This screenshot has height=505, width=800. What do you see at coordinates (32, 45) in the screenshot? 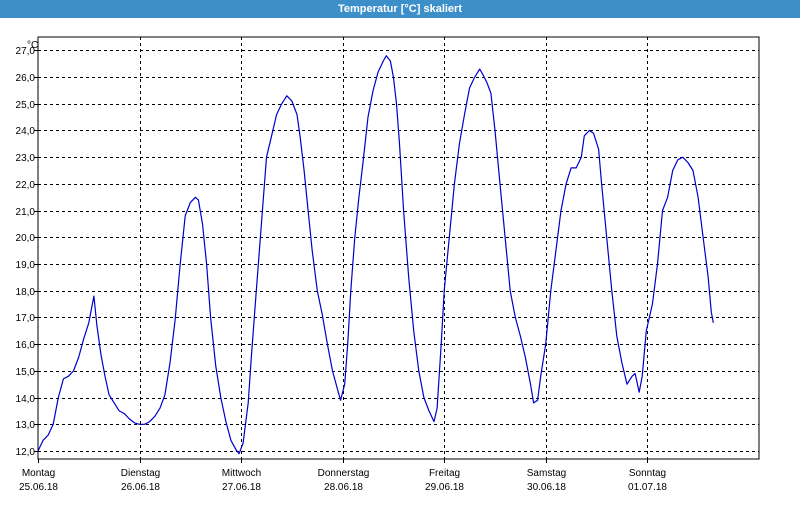
I see `y-axis-unit-label: °C` at bounding box center [32, 45].